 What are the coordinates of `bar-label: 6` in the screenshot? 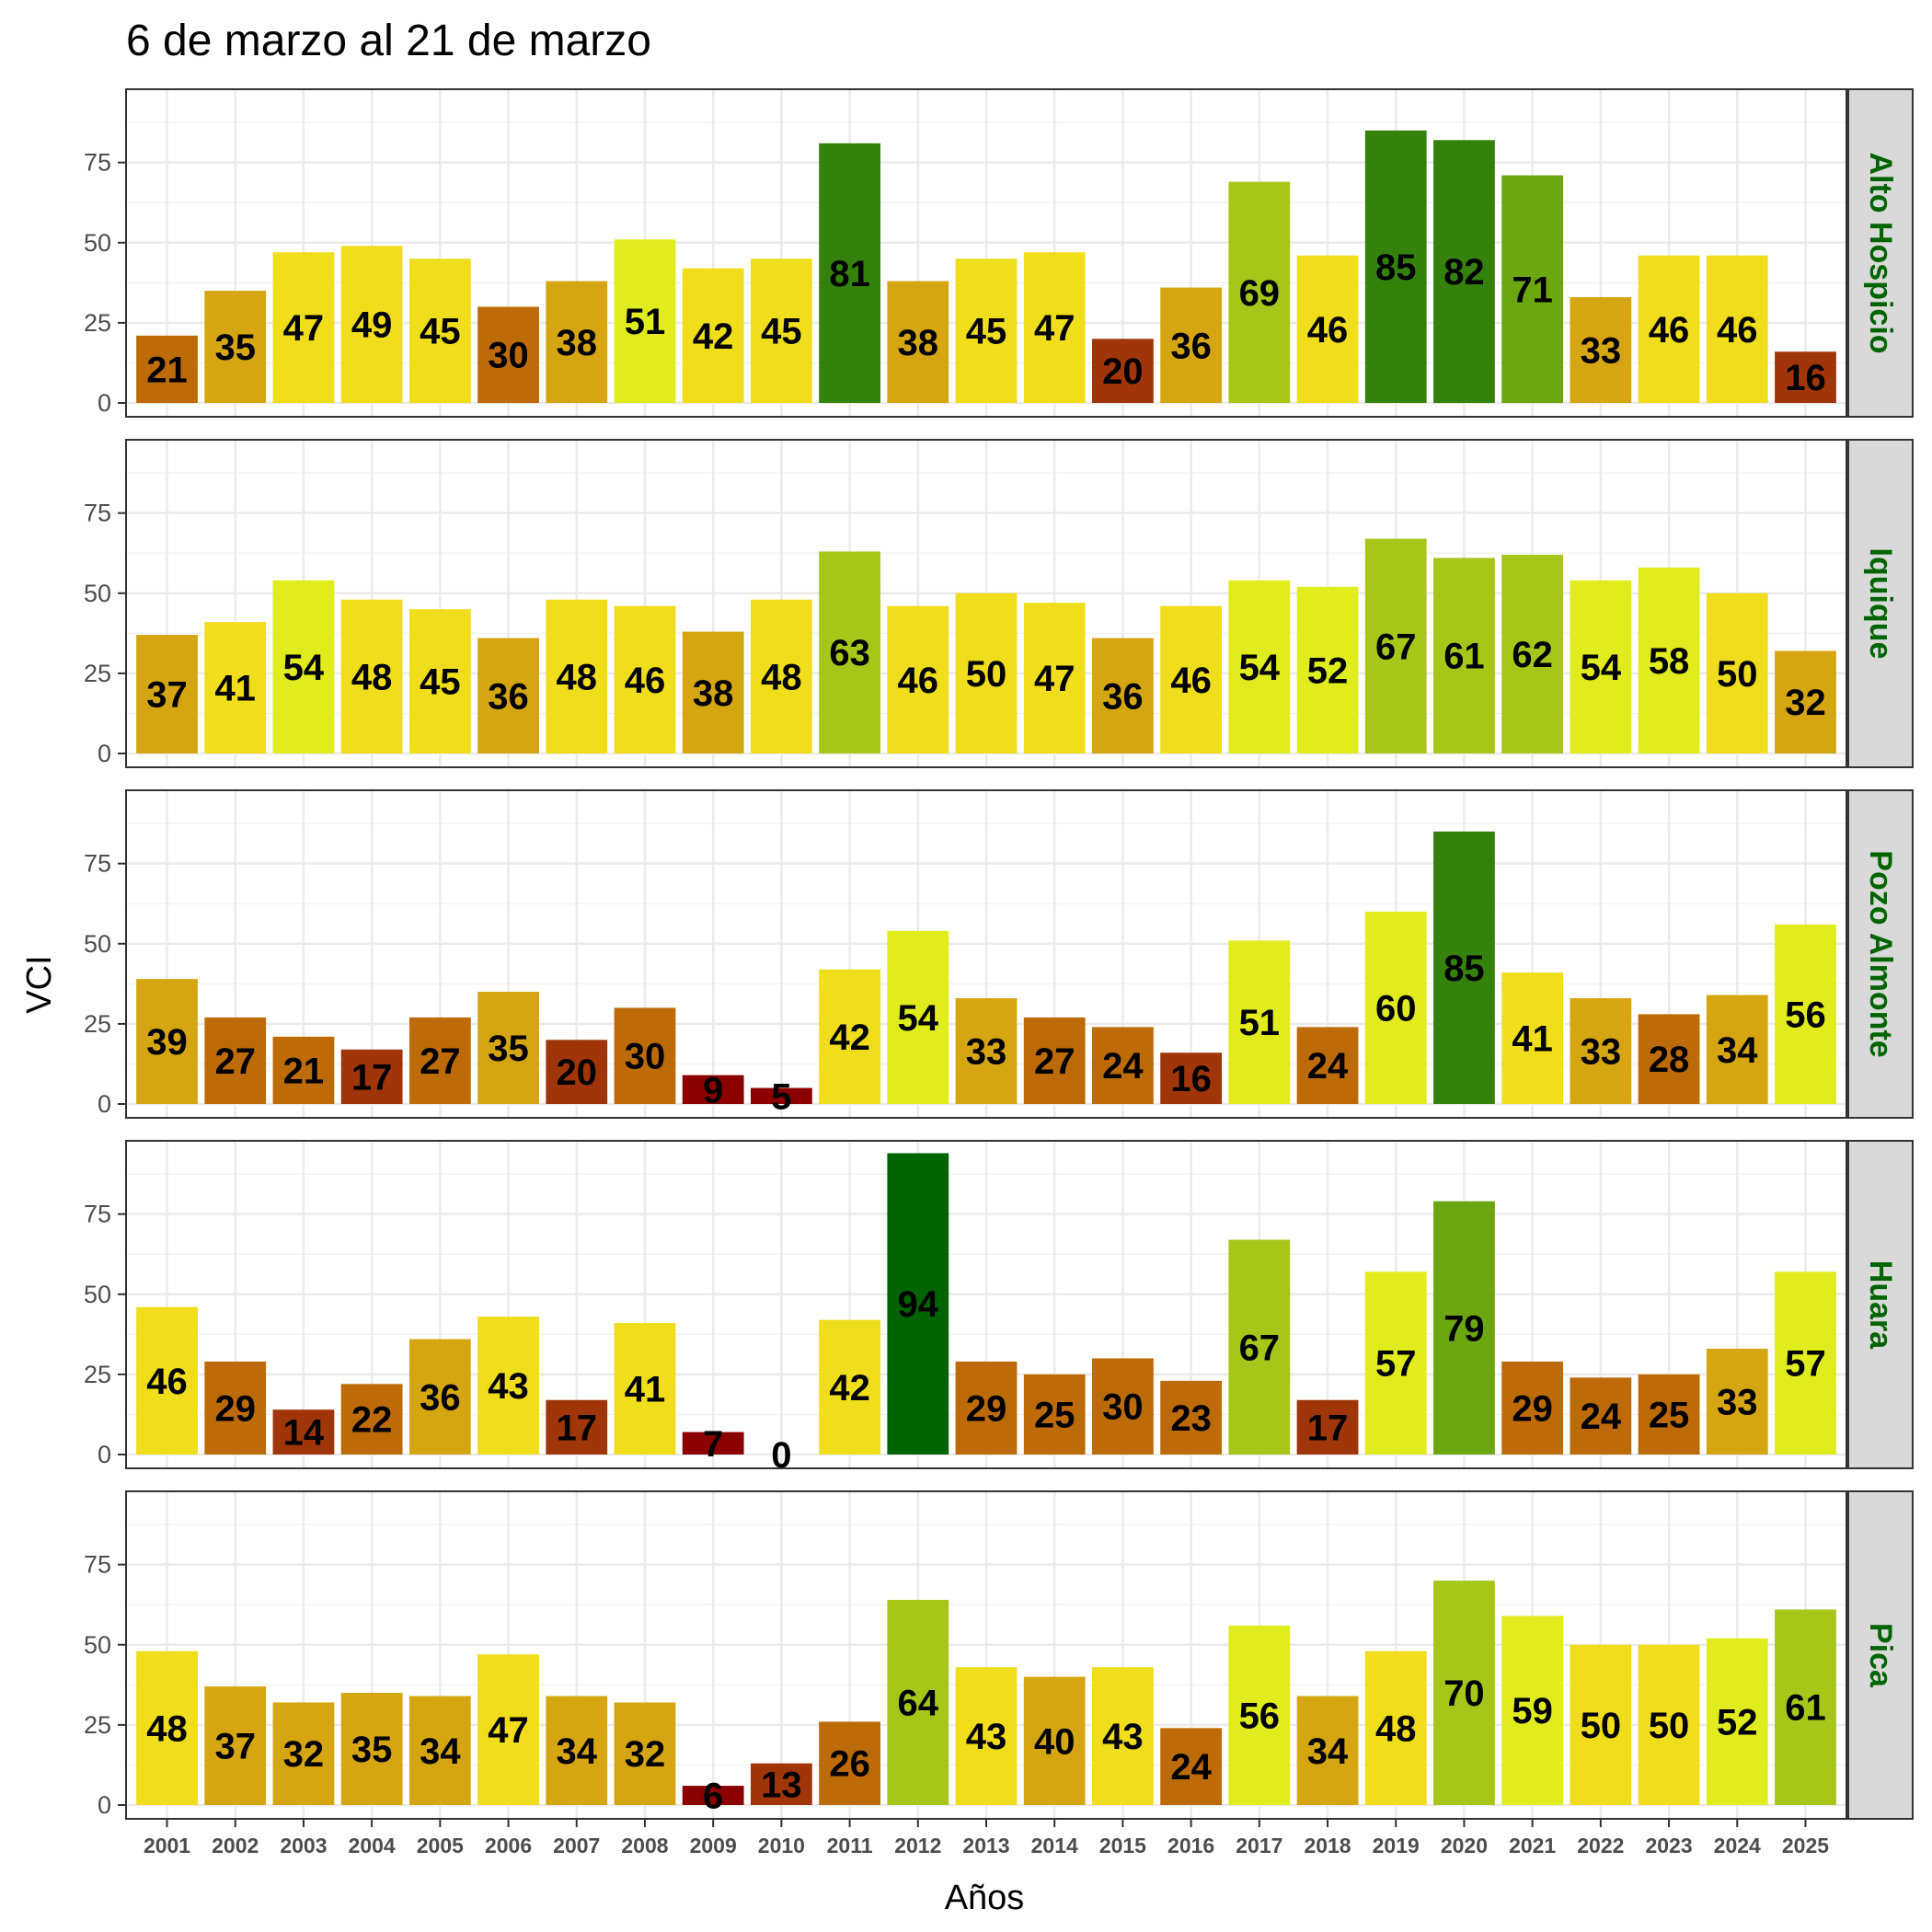 It's located at (713, 1797).